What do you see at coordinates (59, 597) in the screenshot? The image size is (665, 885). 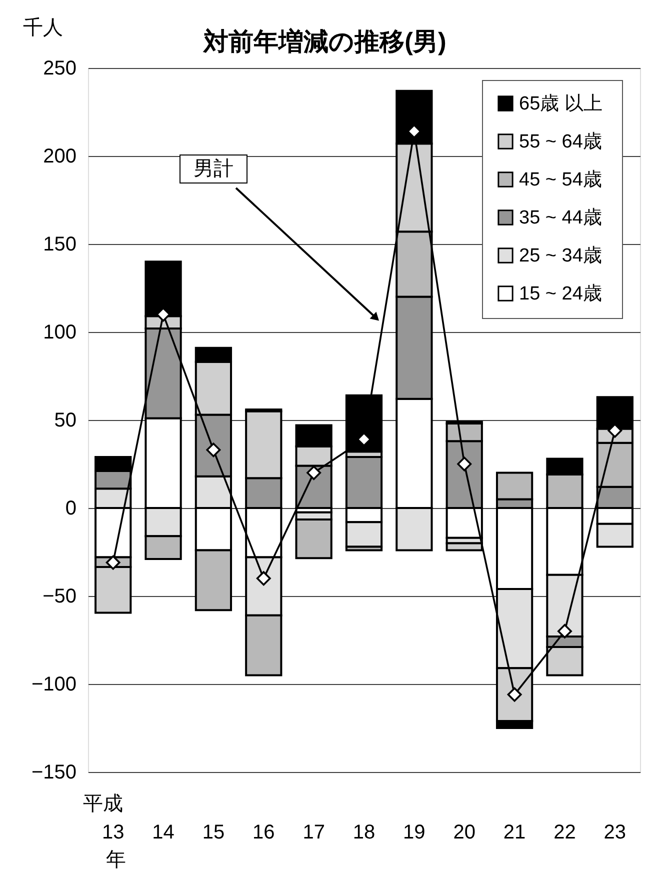 I see `y-tick-label: −50` at bounding box center [59, 597].